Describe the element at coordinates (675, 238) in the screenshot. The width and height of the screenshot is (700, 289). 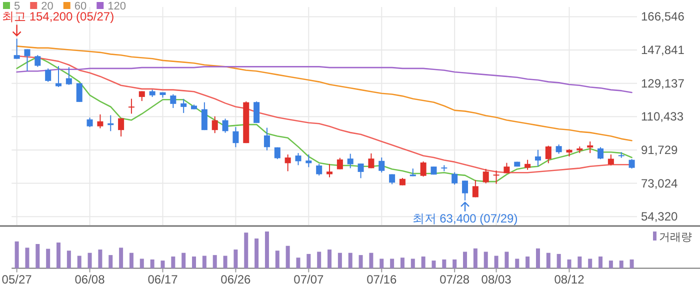
I see `legend-label: 거래량` at that location.